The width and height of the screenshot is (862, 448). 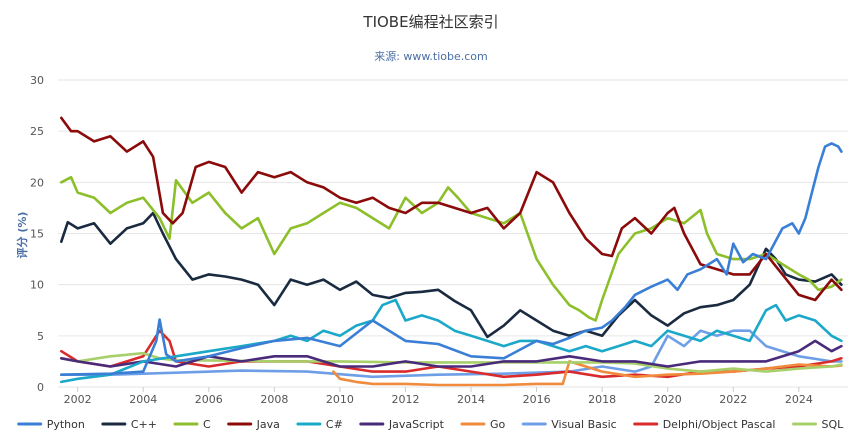 I want to click on legend-item-javascript: JavaScript, so click(x=402, y=424).